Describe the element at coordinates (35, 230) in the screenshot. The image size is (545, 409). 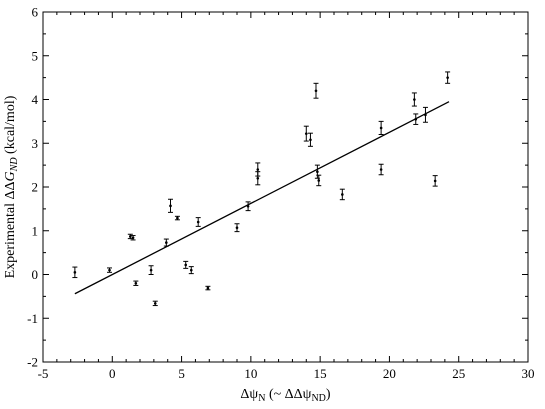
I see `y-tick-label: 1` at that location.